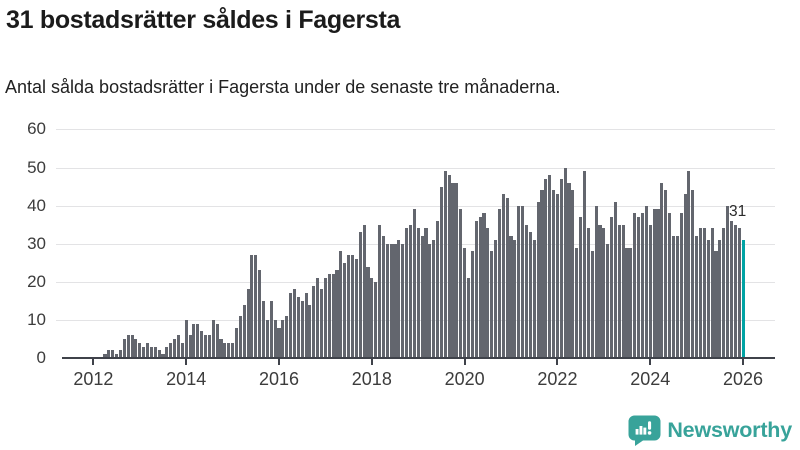 The height and width of the screenshot is (450, 800). I want to click on x-axis-tick, so click(186, 362).